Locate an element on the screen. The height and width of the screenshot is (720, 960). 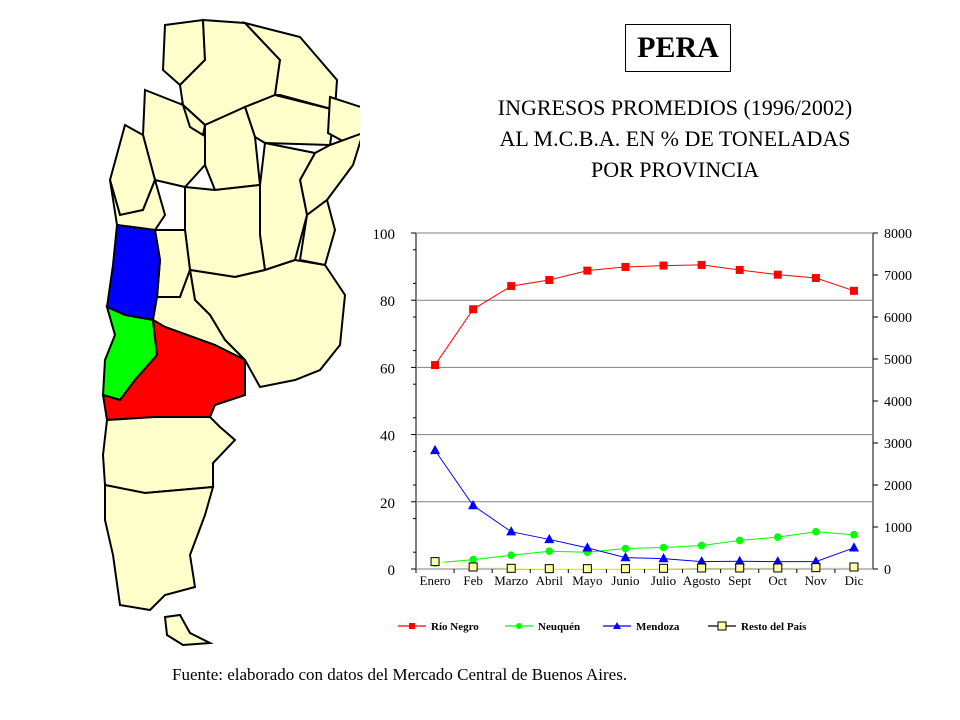
title-line-3: POR PROVINCIA is located at coordinates (675, 169).